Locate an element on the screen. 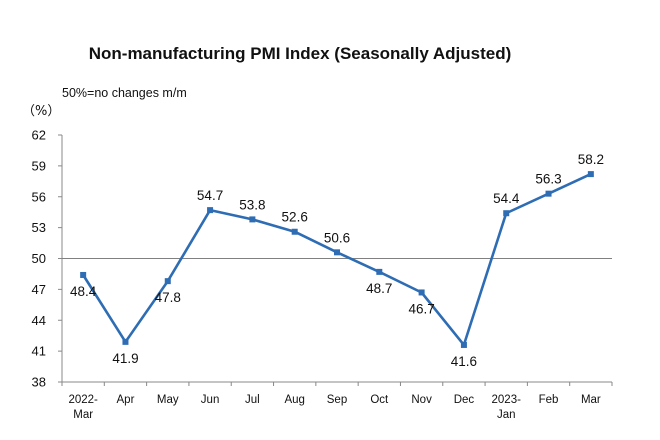 The height and width of the screenshot is (440, 660). x-tick-label: Feb is located at coordinates (549, 400).